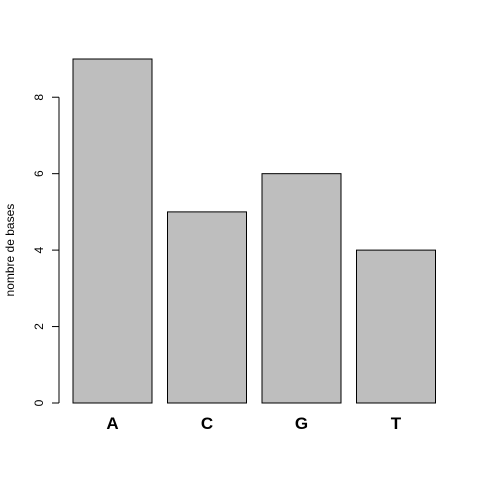 Image resolution: width=480 pixels, height=480 pixels. Describe the element at coordinates (39, 97) in the screenshot. I see `y-tick-label: 8` at that location.